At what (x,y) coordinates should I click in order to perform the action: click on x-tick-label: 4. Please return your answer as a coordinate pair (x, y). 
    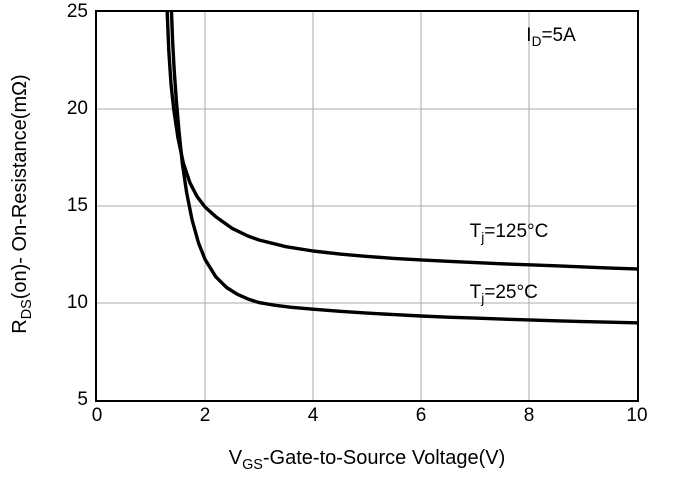
    Looking at the image, I should click on (313, 415).